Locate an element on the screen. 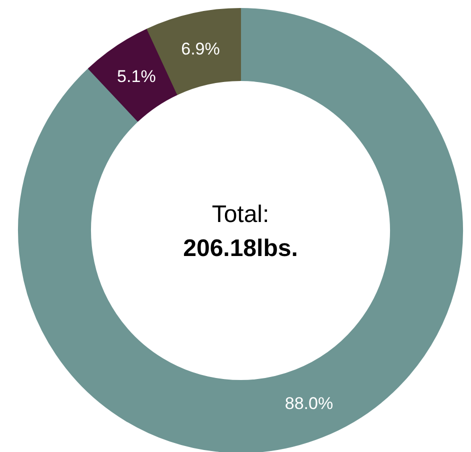 Image resolution: width=471 pixels, height=452 pixels. data-label: 6.9% is located at coordinates (200, 48).